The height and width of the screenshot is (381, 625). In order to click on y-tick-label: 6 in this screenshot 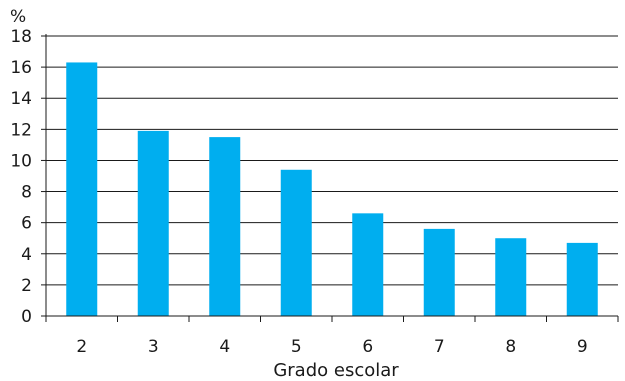, I will do `click(26, 224)`.